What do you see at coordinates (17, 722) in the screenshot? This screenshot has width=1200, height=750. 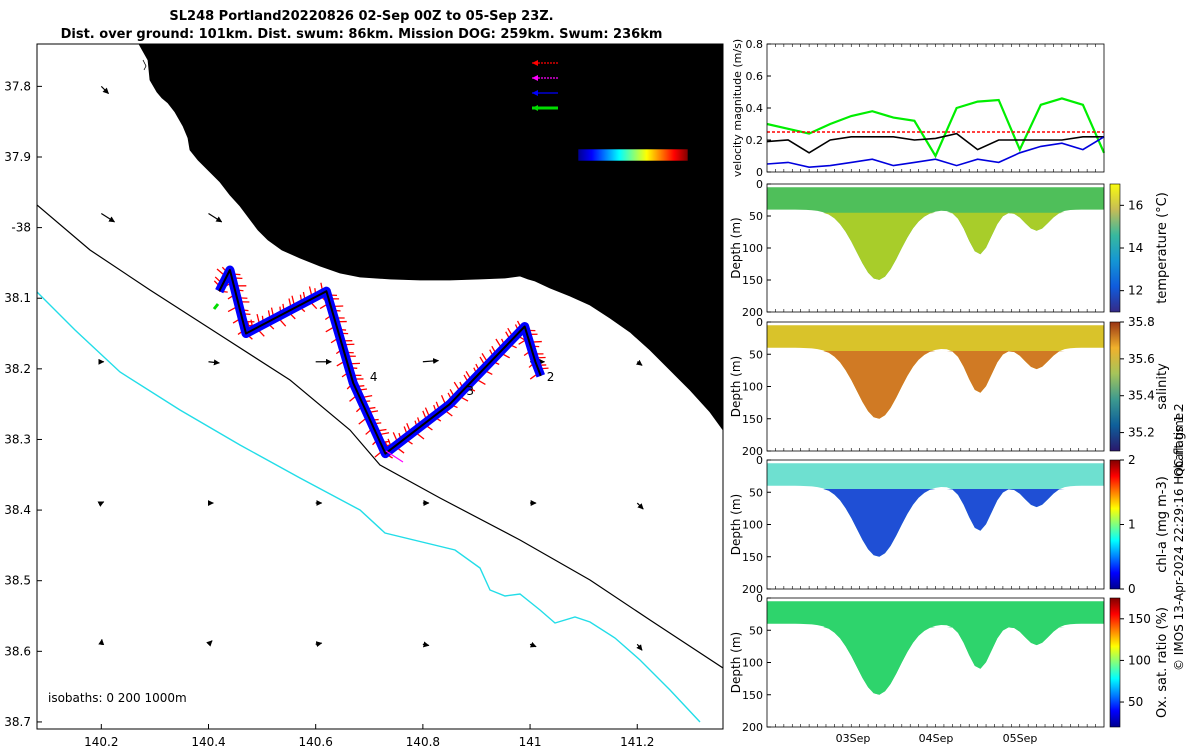 I see `map-y-tick-label: 38.7` at bounding box center [17, 722].